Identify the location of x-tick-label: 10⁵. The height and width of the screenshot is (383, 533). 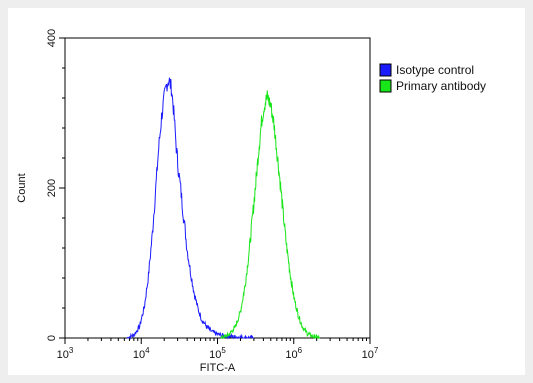
(217, 353).